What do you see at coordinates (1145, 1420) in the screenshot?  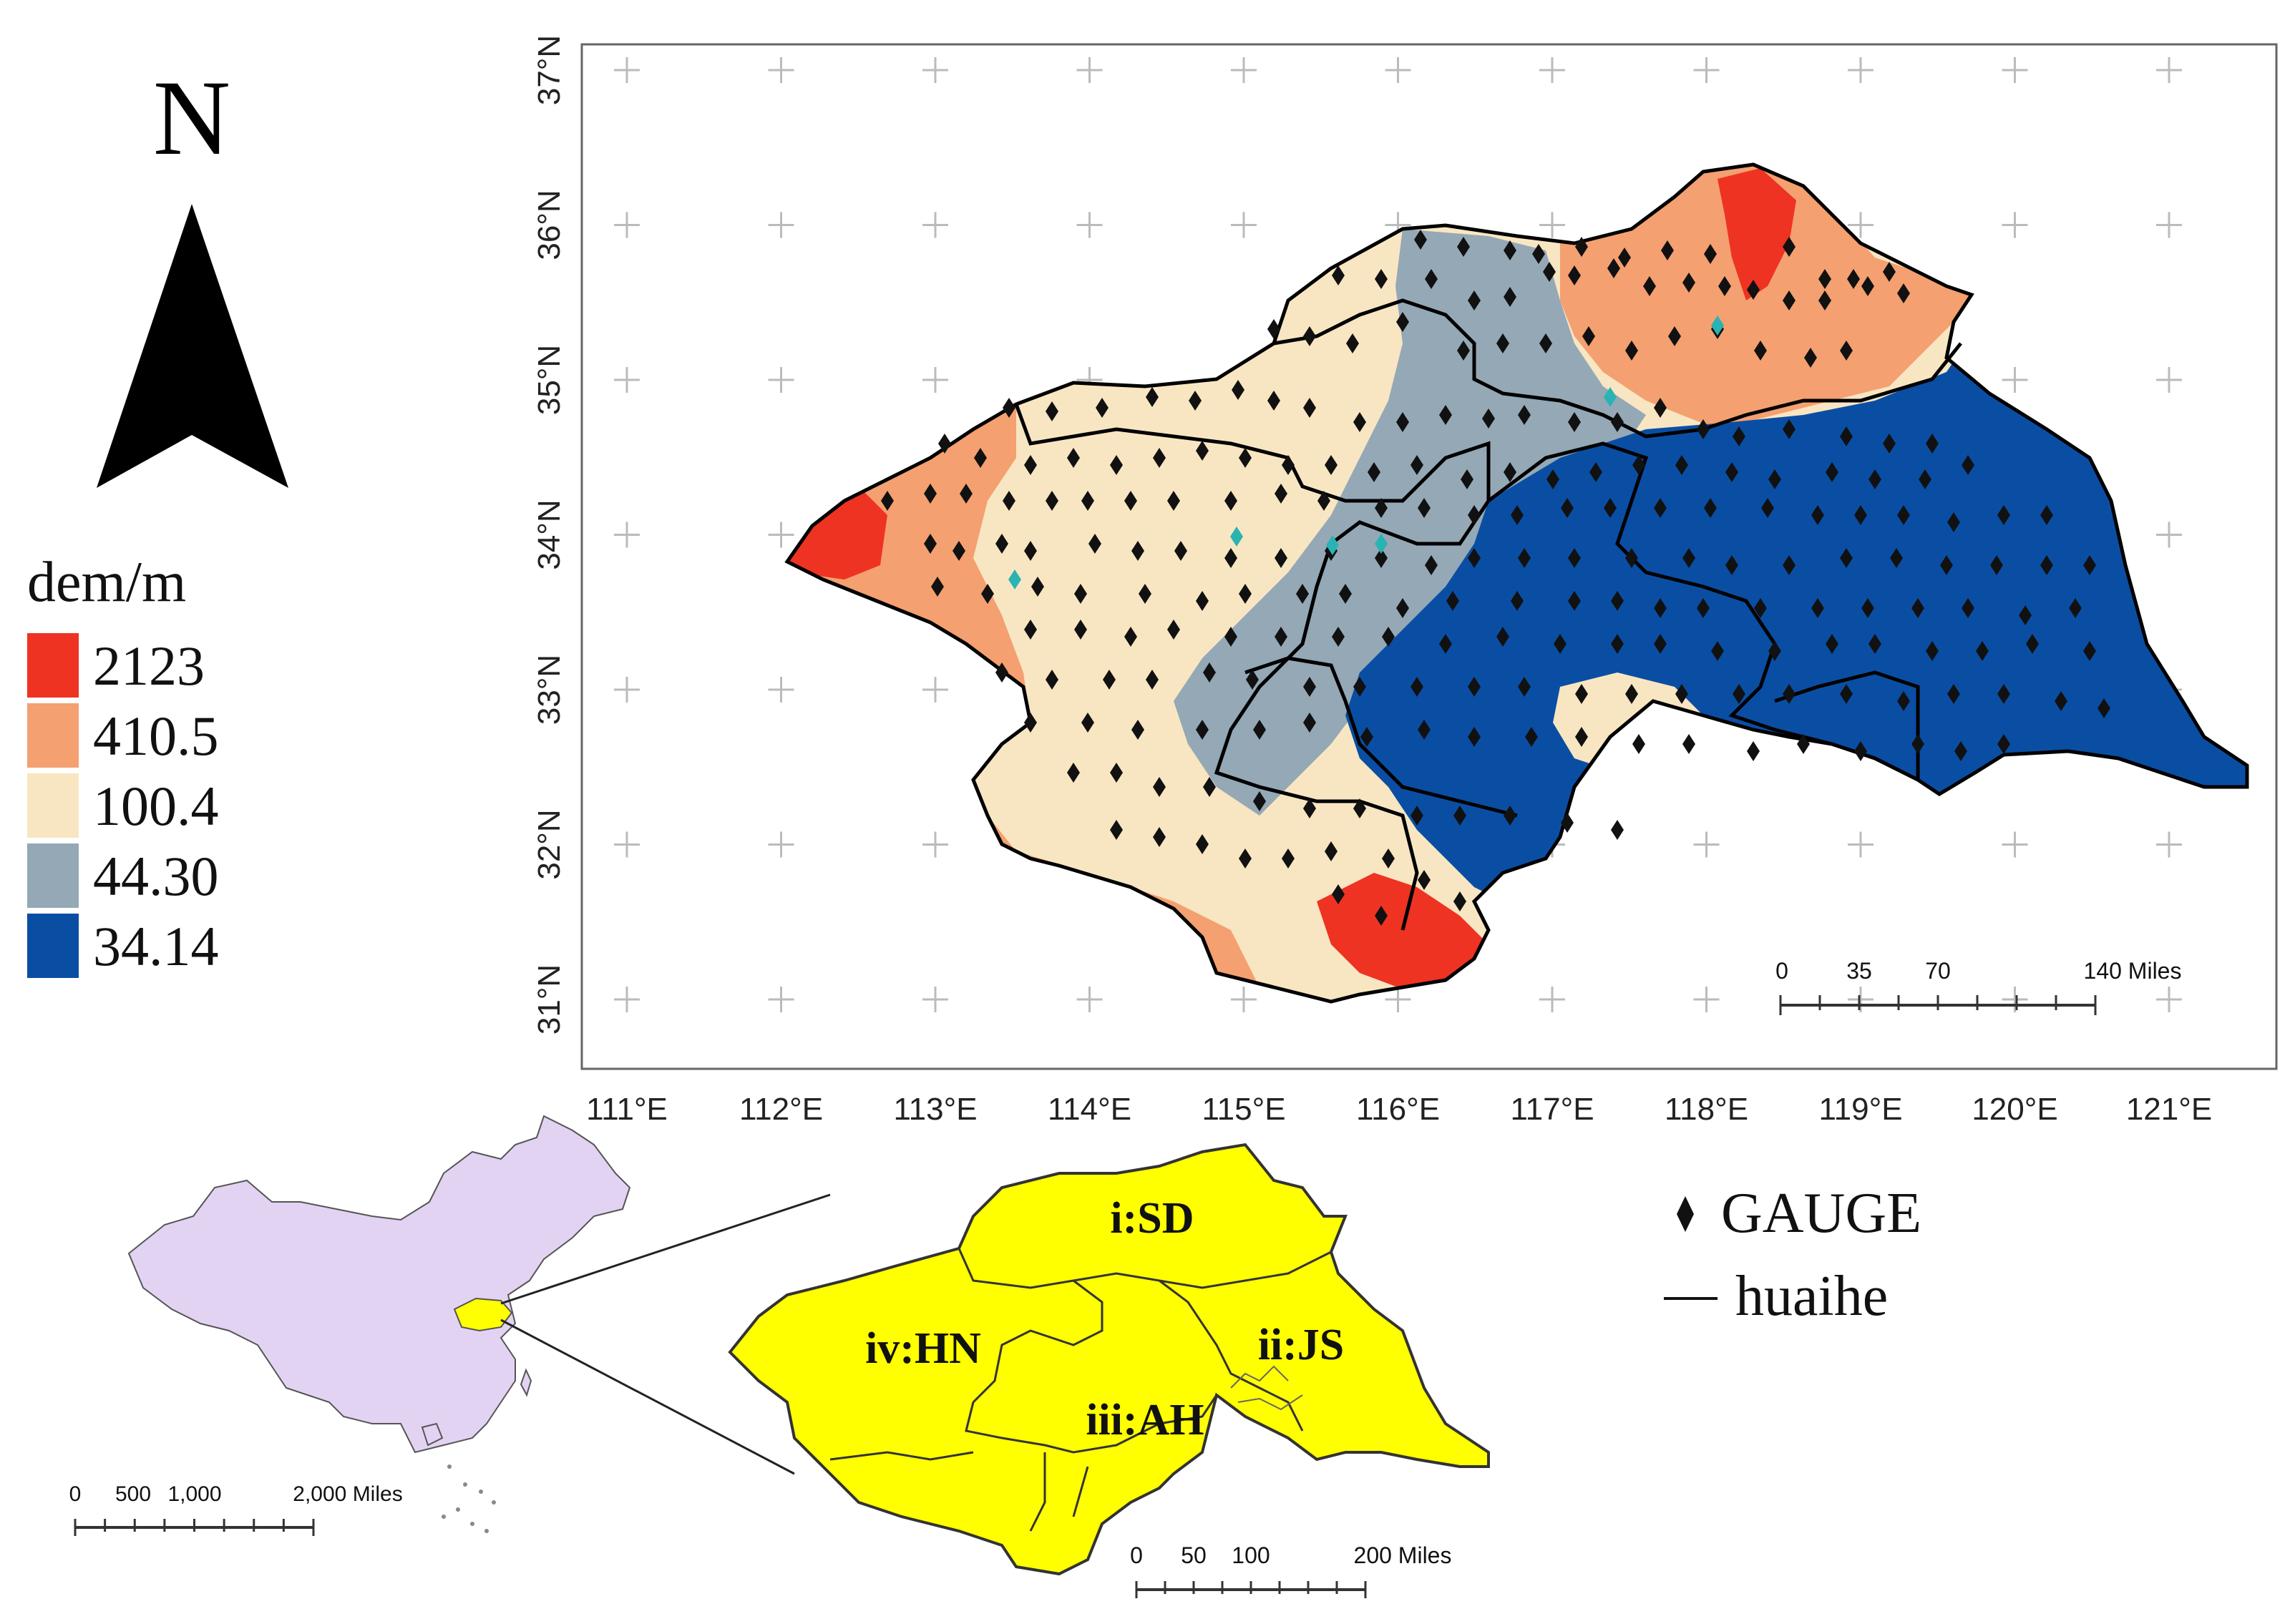 I see `region-label-ah: iii:AH` at bounding box center [1145, 1420].